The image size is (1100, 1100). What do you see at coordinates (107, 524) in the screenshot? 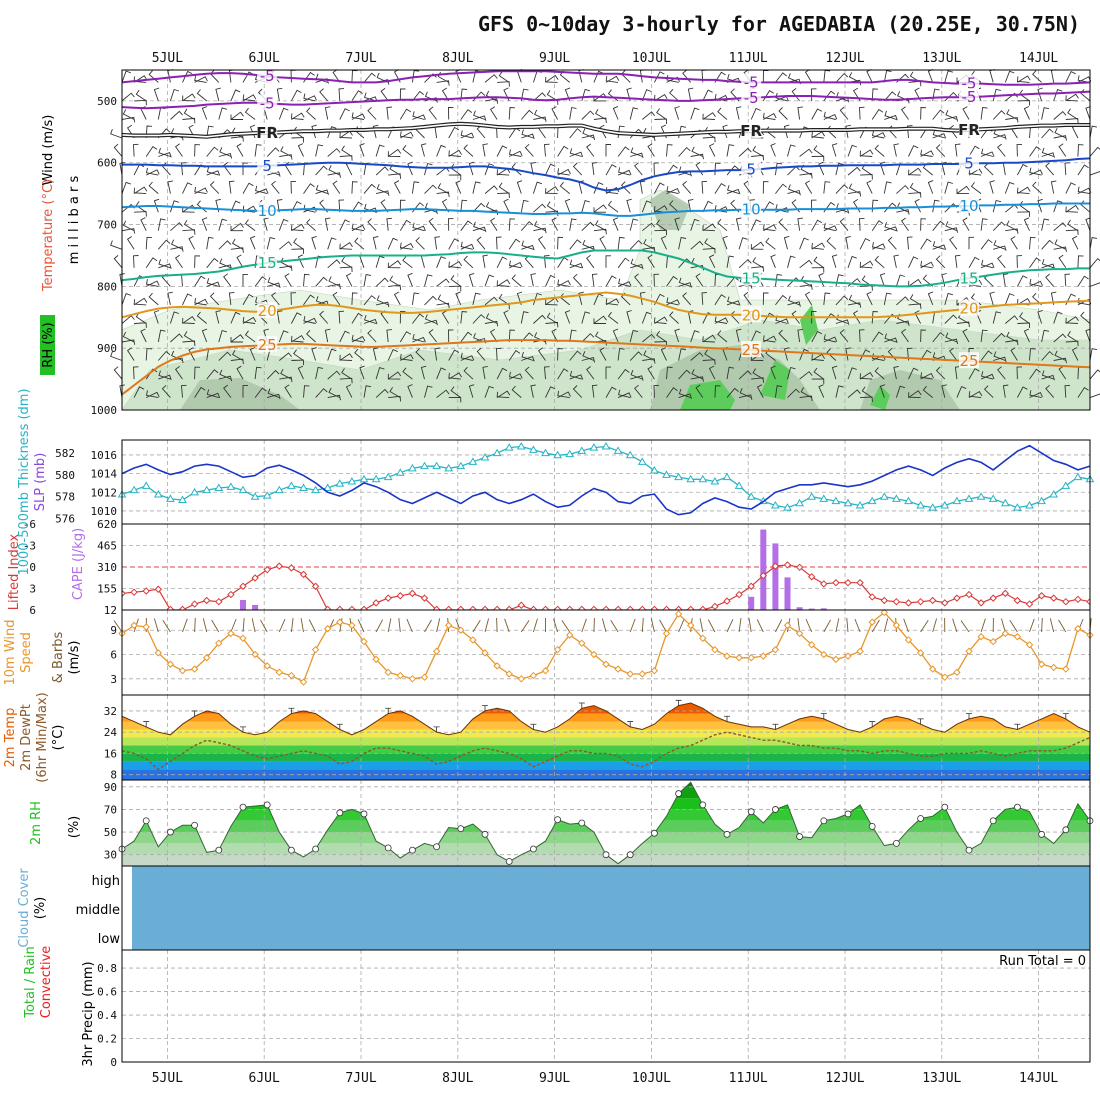
I see `cape-tick-label: 620` at bounding box center [107, 524].